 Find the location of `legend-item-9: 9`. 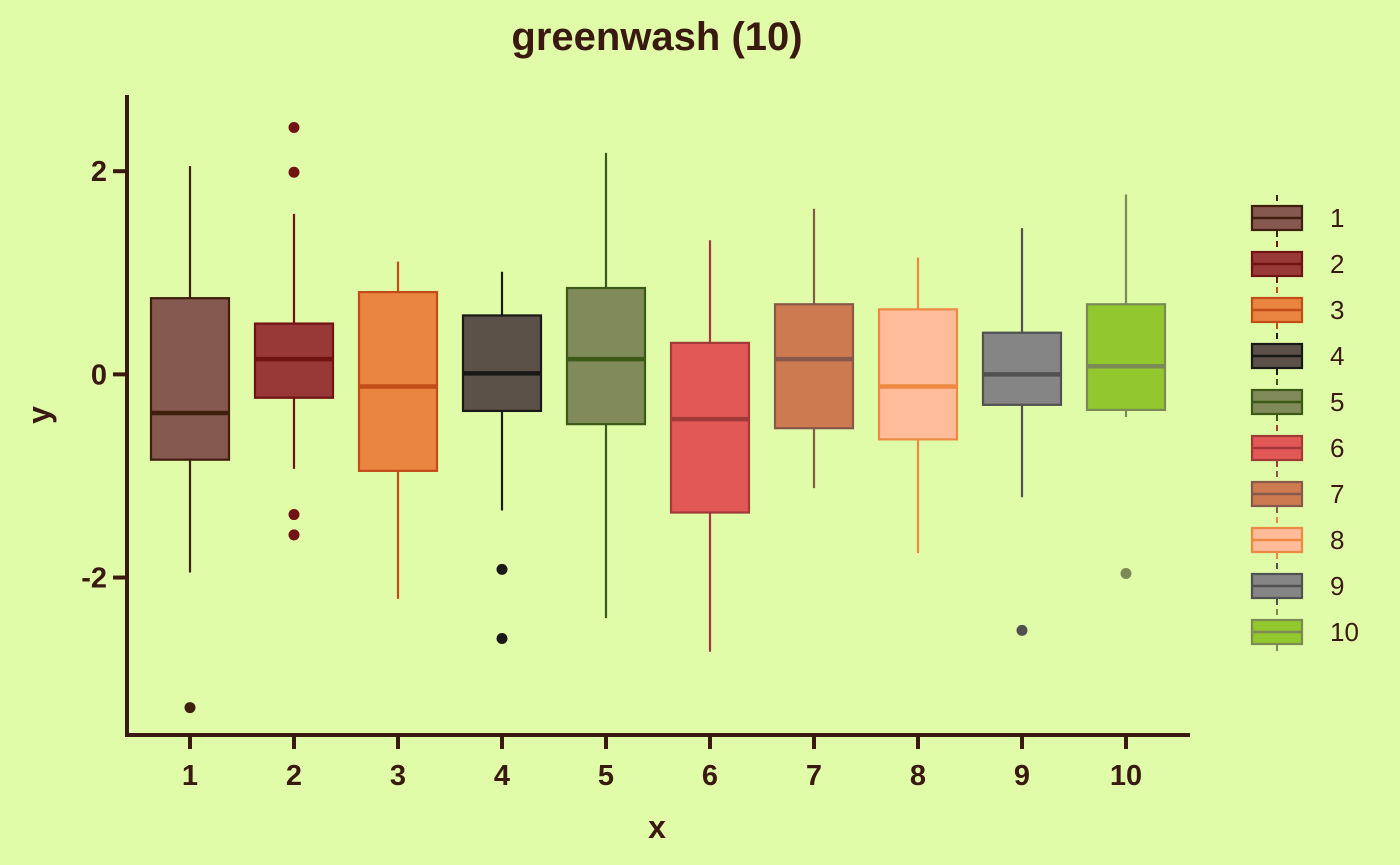

legend-item-9: 9 is located at coordinates (1297, 586).